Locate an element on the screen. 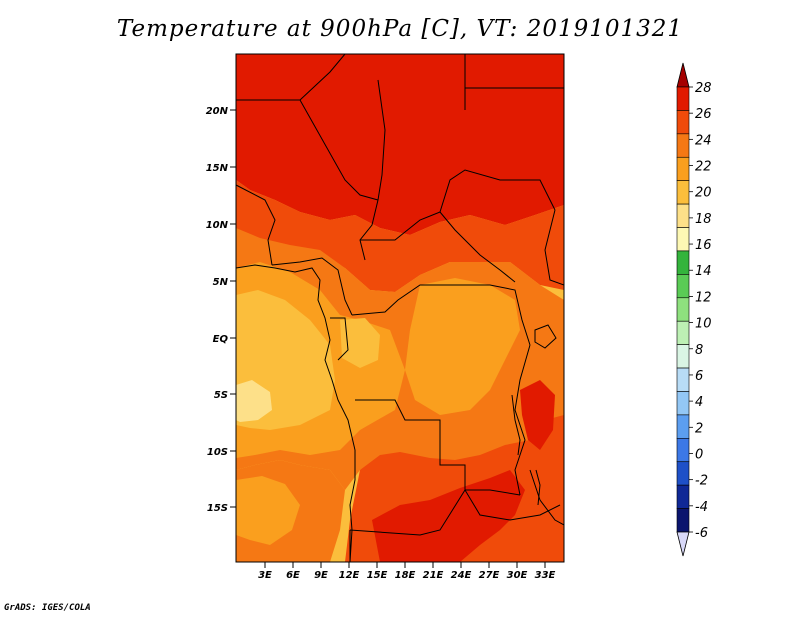  colorbar-label: -4 is located at coordinates (701, 507).